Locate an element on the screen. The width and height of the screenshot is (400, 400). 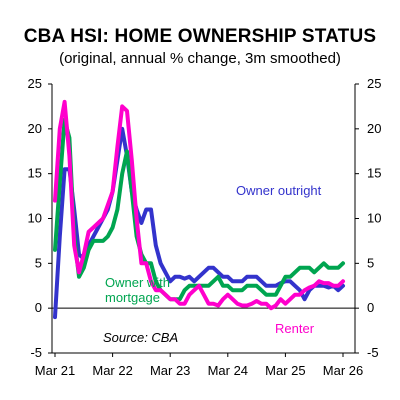
annotation-owner-with-mortgage: mortgage is located at coordinates (132, 297).